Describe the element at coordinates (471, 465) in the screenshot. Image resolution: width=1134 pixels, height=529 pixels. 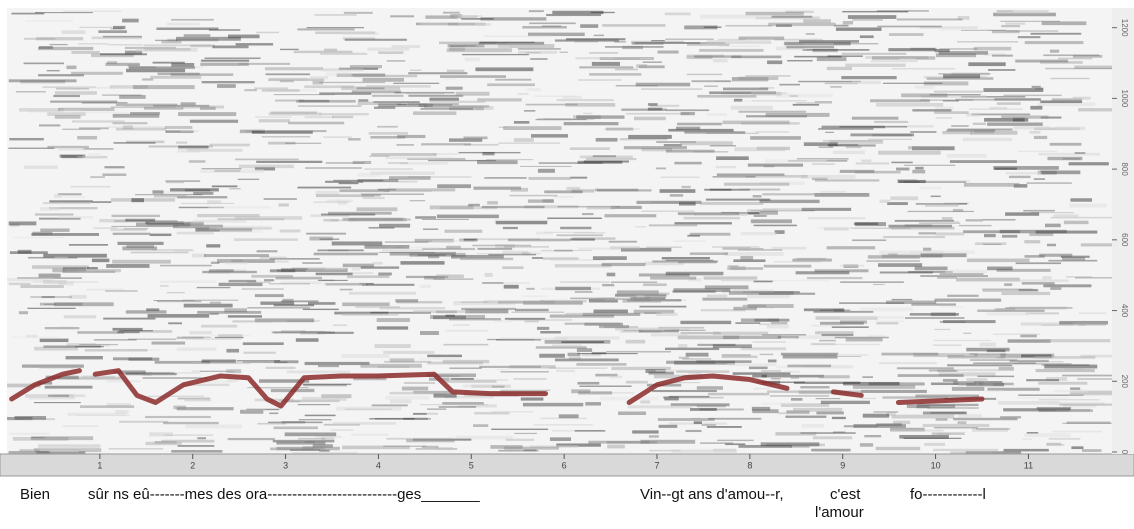
I see `x-tick-label: 5` at that location.